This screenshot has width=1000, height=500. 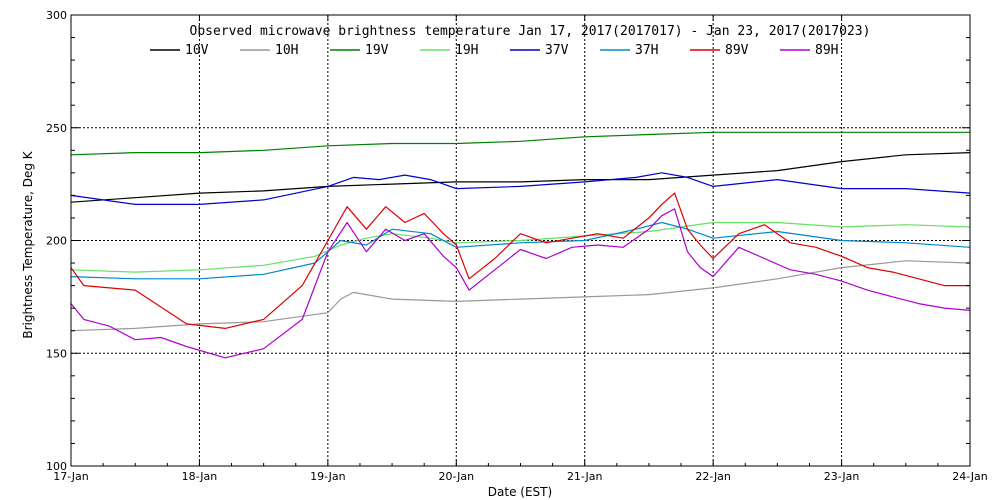 I want to click on series-line-10h, so click(x=520, y=296).